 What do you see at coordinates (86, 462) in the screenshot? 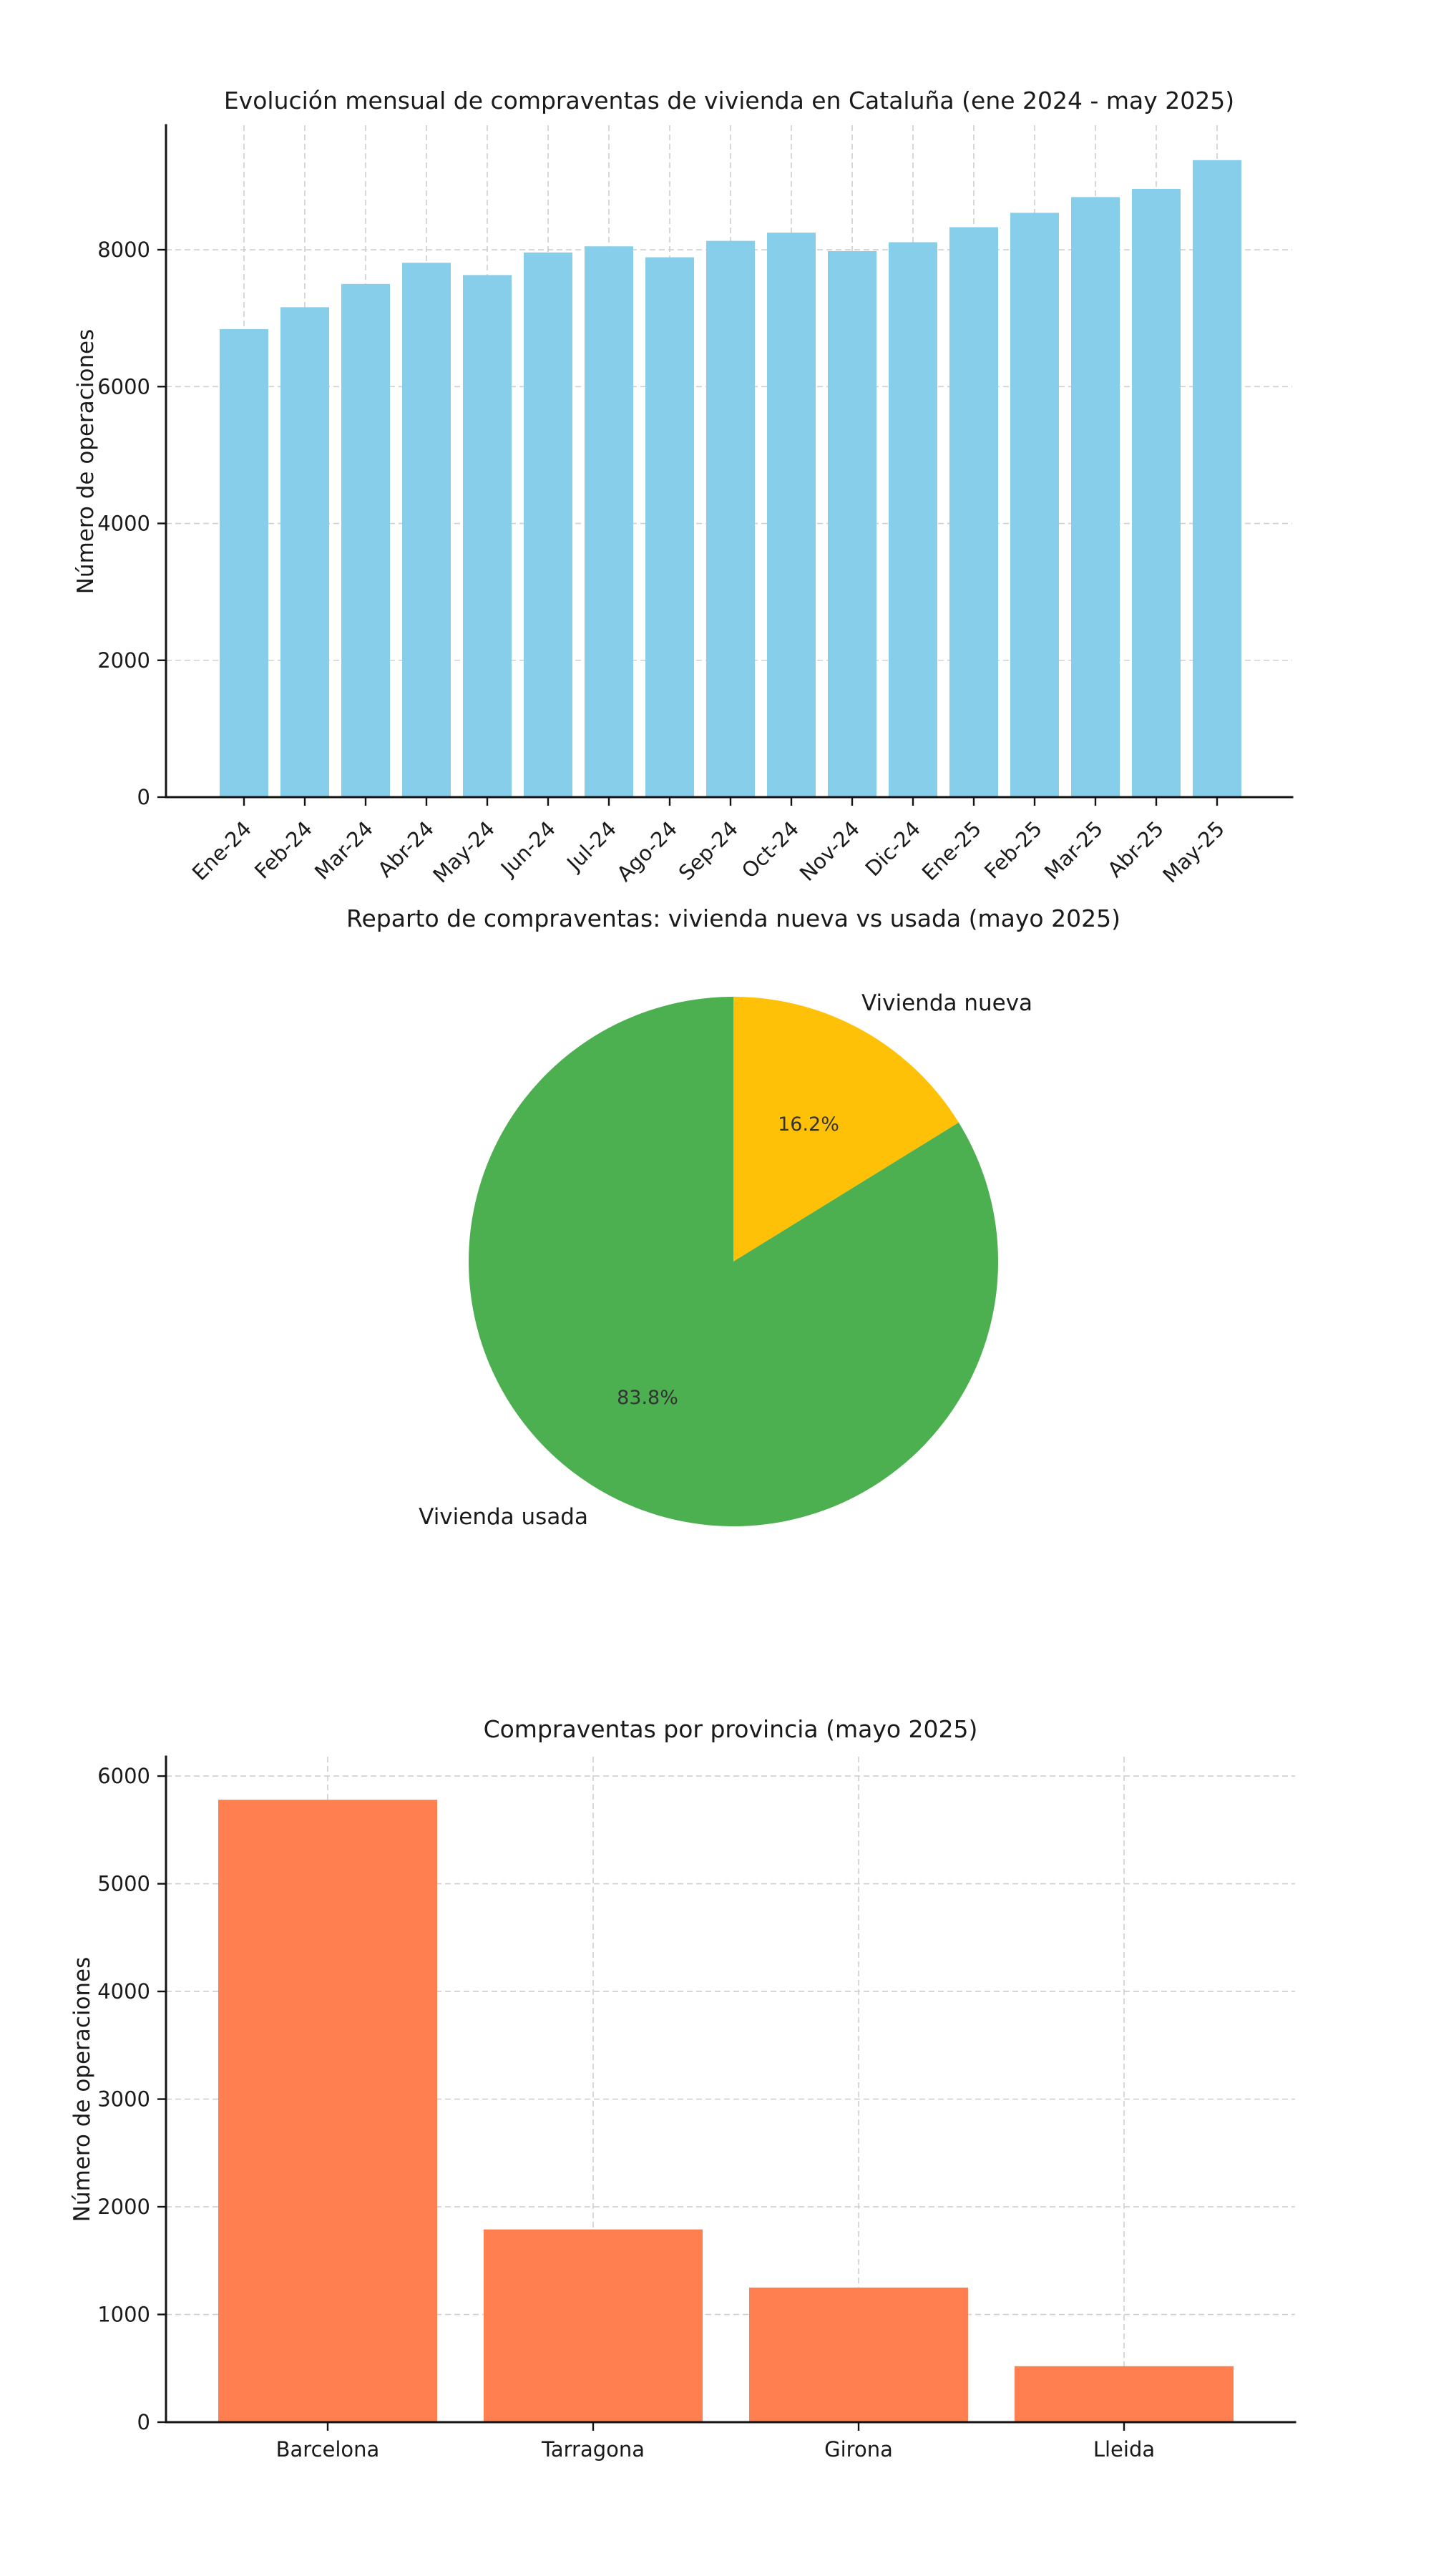
I see `y-axis-label-monthly: Número de operaciones` at bounding box center [86, 462].